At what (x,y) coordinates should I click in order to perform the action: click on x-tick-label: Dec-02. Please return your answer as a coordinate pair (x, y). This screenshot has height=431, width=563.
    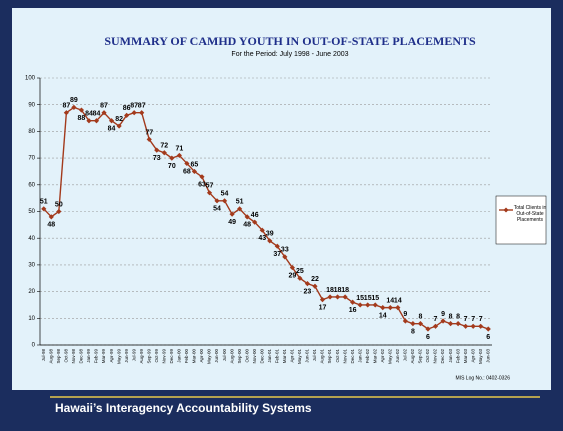
    Looking at the image, I should click on (442, 356).